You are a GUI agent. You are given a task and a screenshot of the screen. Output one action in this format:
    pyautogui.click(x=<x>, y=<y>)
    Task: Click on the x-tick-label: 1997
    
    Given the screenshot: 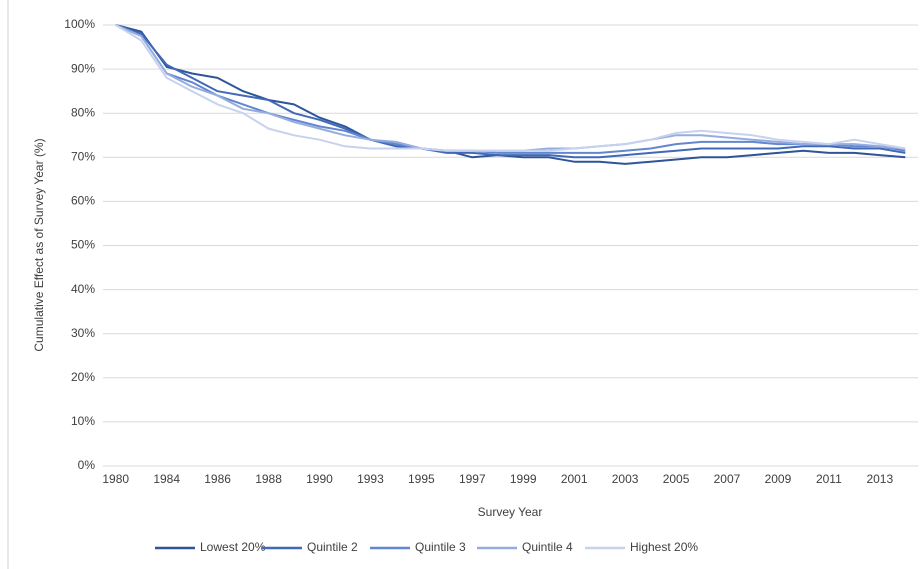 What is the action you would take?
    pyautogui.click(x=472, y=479)
    